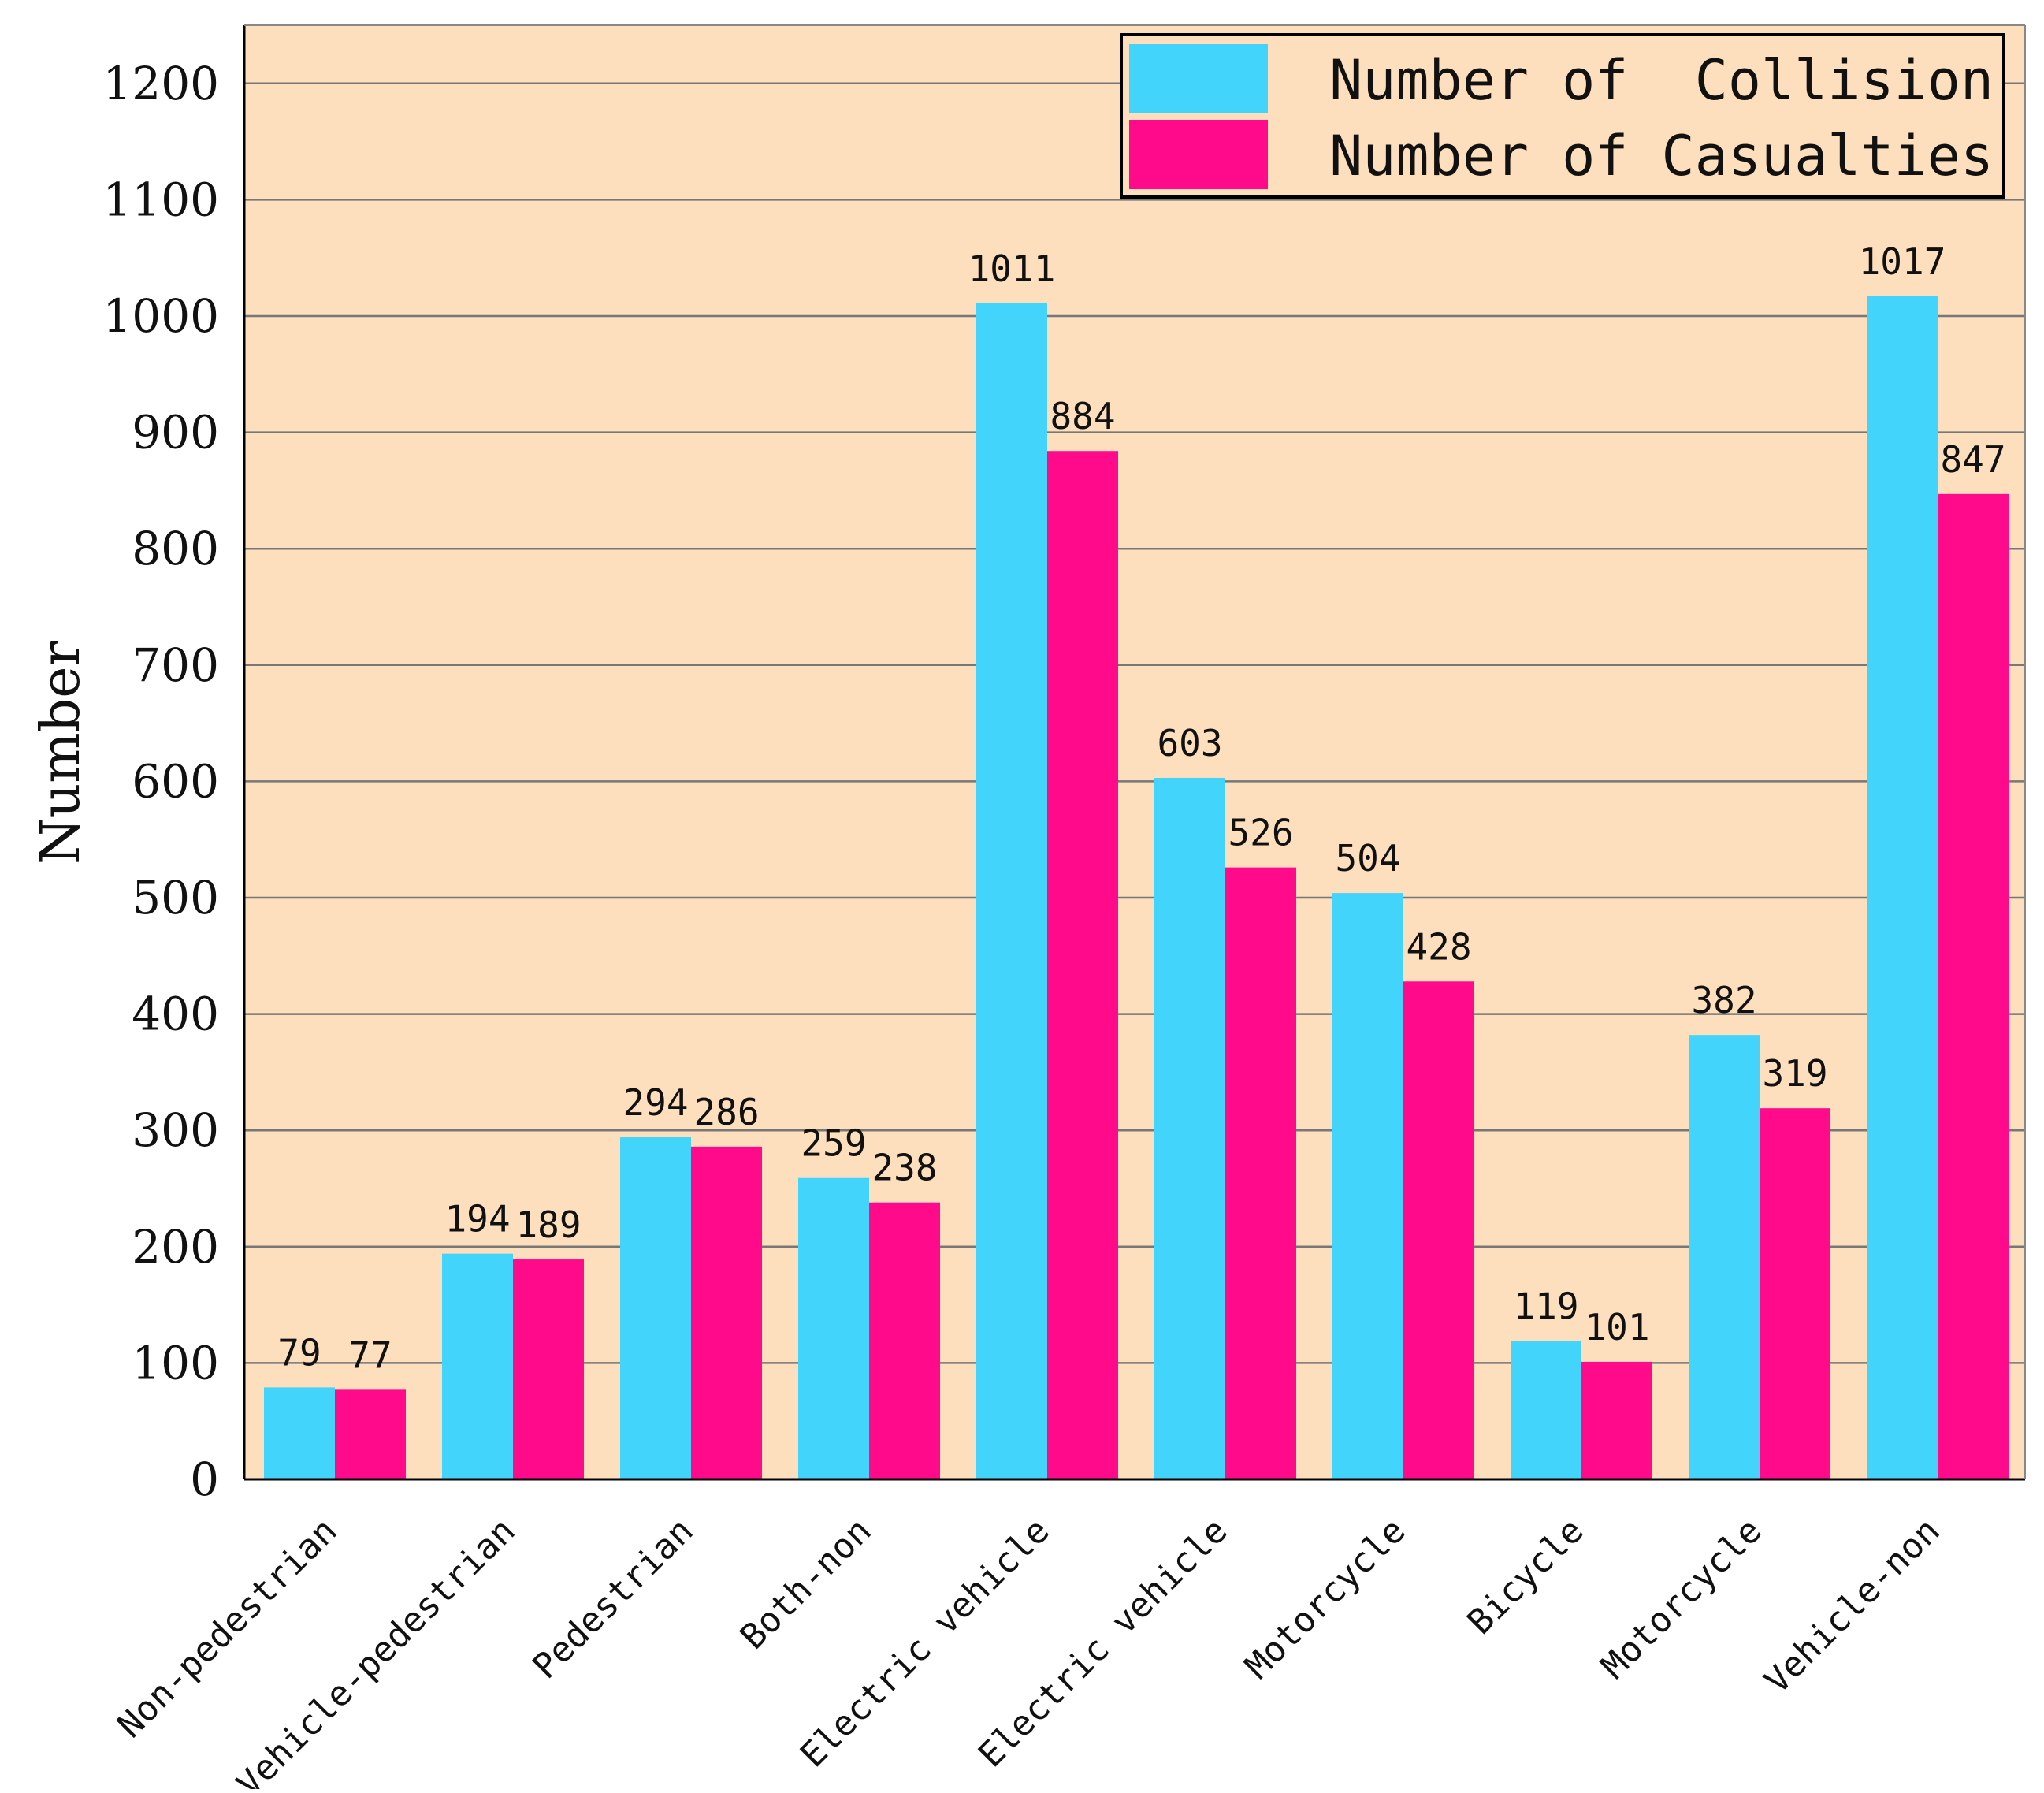 The width and height of the screenshot is (2044, 1793). Describe the element at coordinates (175, 897) in the screenshot. I see `y-tick-label: 500` at that location.